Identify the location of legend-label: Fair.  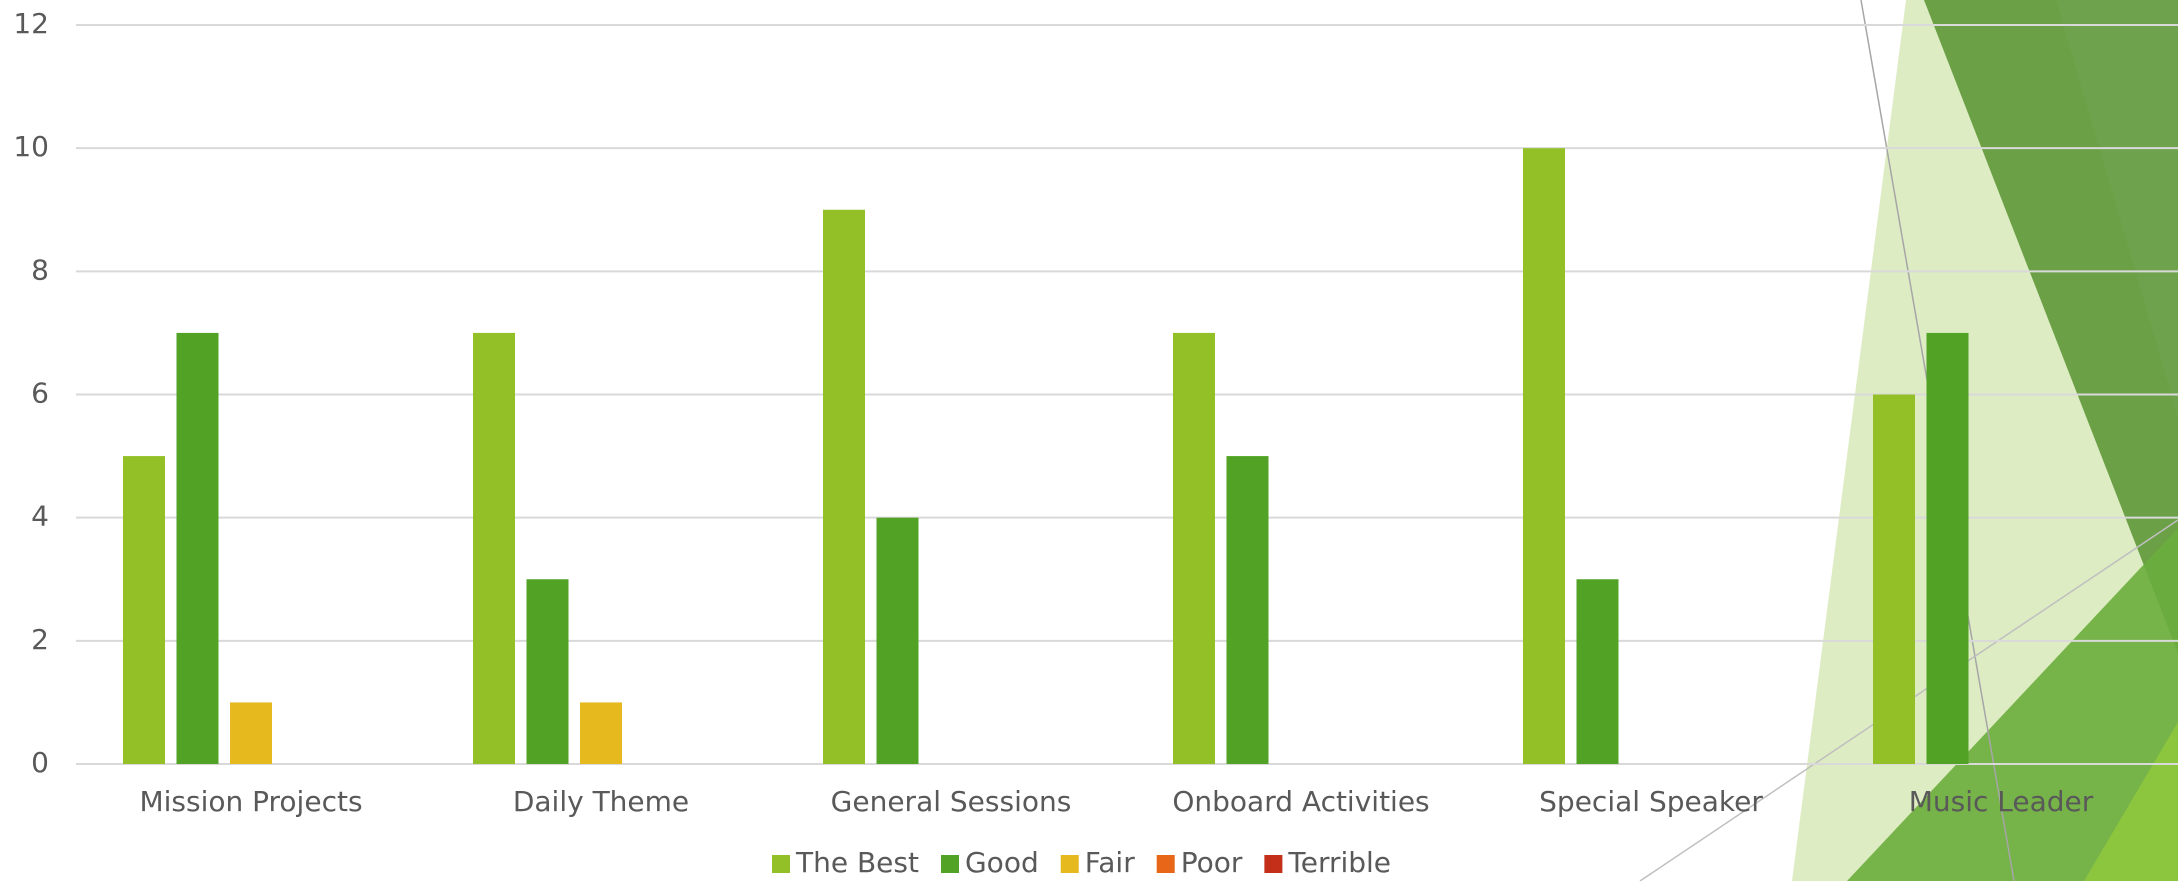
(1110, 862).